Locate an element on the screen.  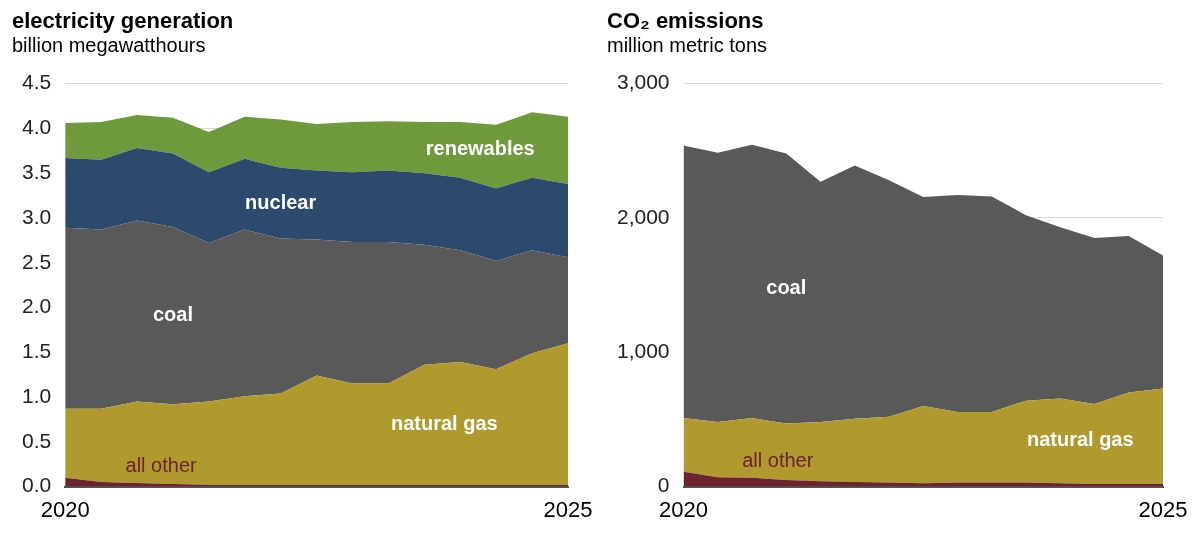
series-label: renewables is located at coordinates (480, 148).